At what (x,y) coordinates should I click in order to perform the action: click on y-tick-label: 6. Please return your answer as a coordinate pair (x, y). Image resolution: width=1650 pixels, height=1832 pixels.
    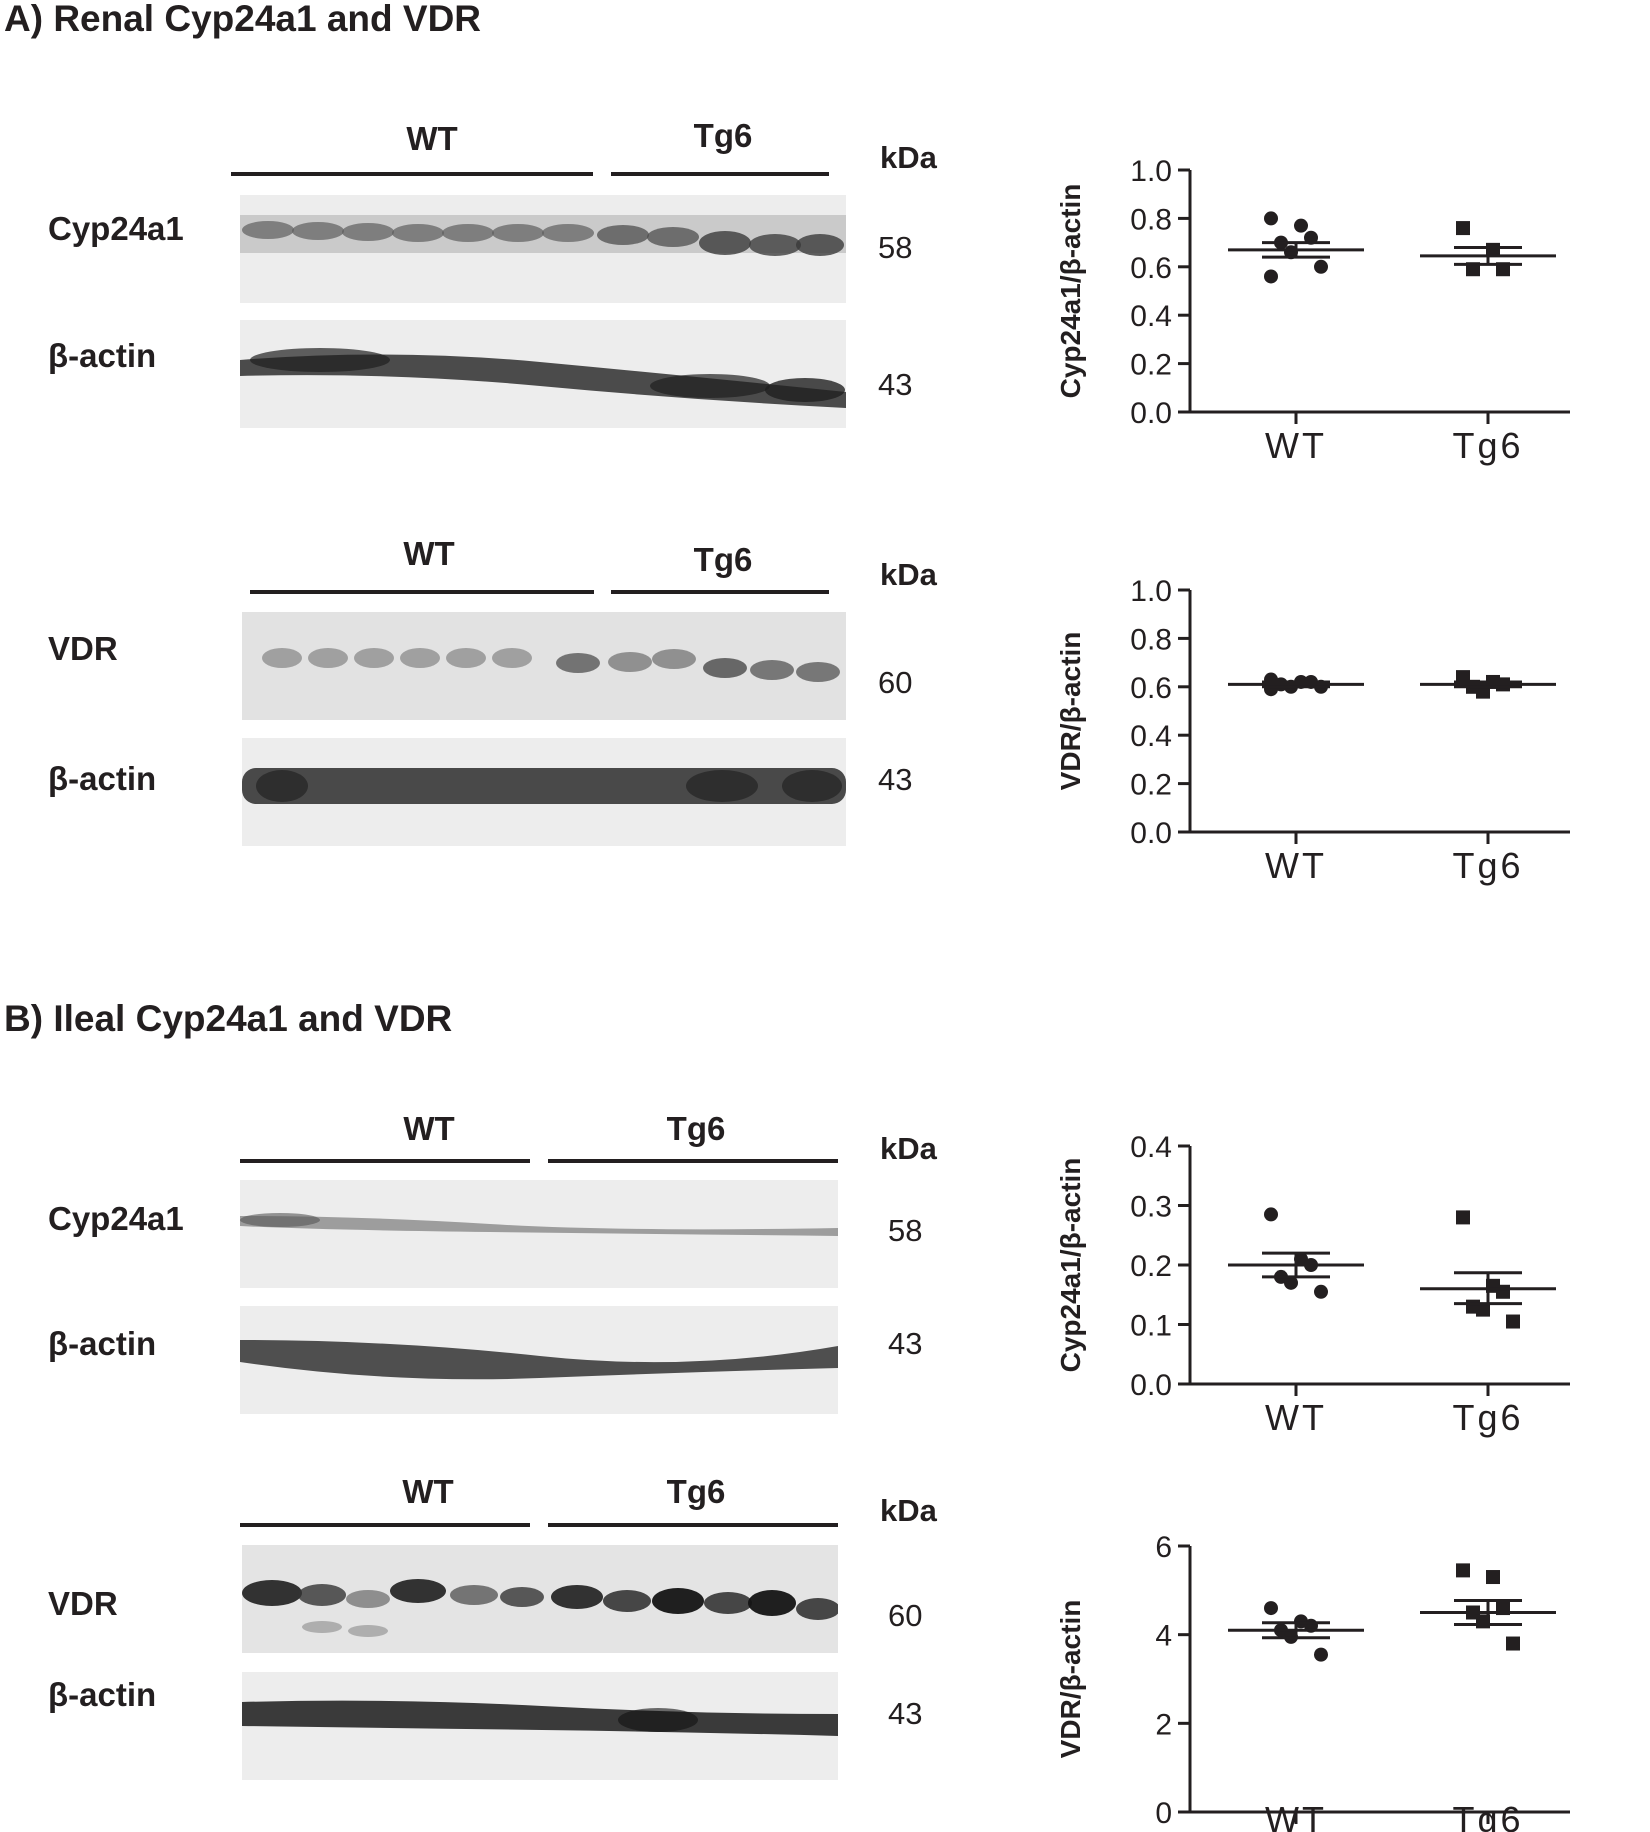
    Looking at the image, I should click on (1163, 1547).